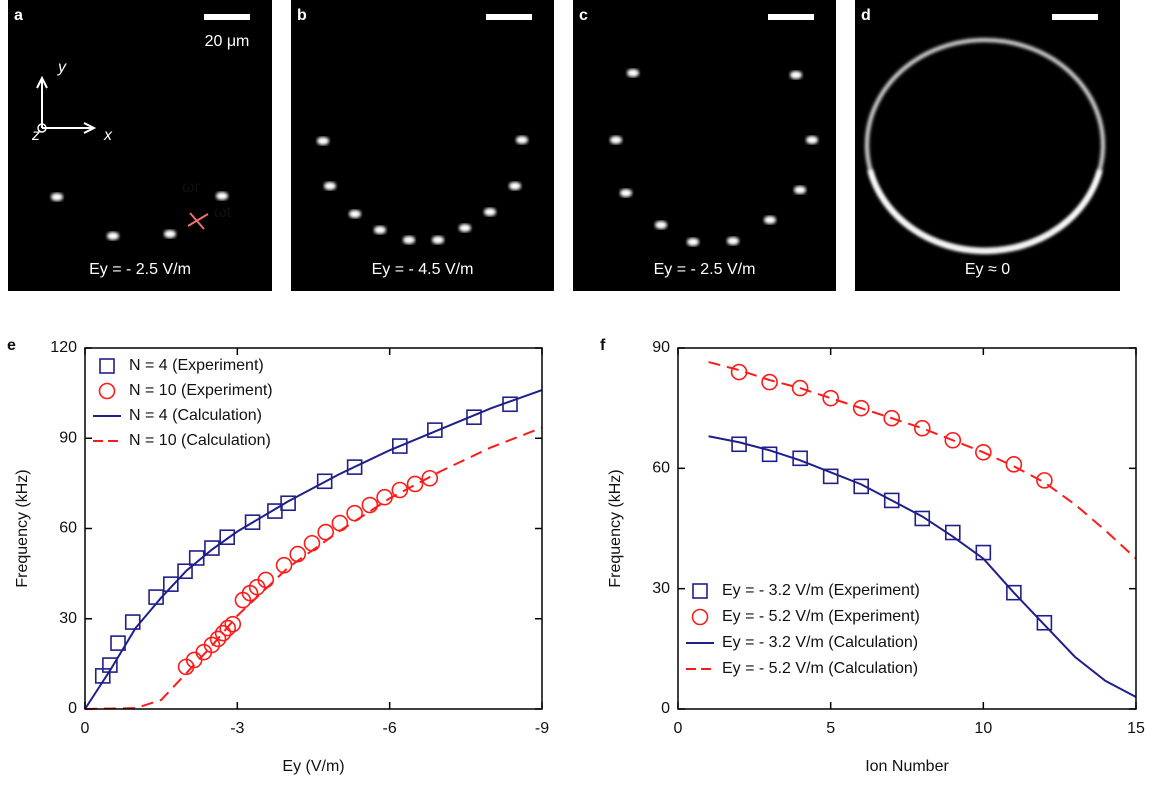 The image size is (1153, 786). Describe the element at coordinates (542, 728) in the screenshot. I see `x-tick-label: -9` at that location.